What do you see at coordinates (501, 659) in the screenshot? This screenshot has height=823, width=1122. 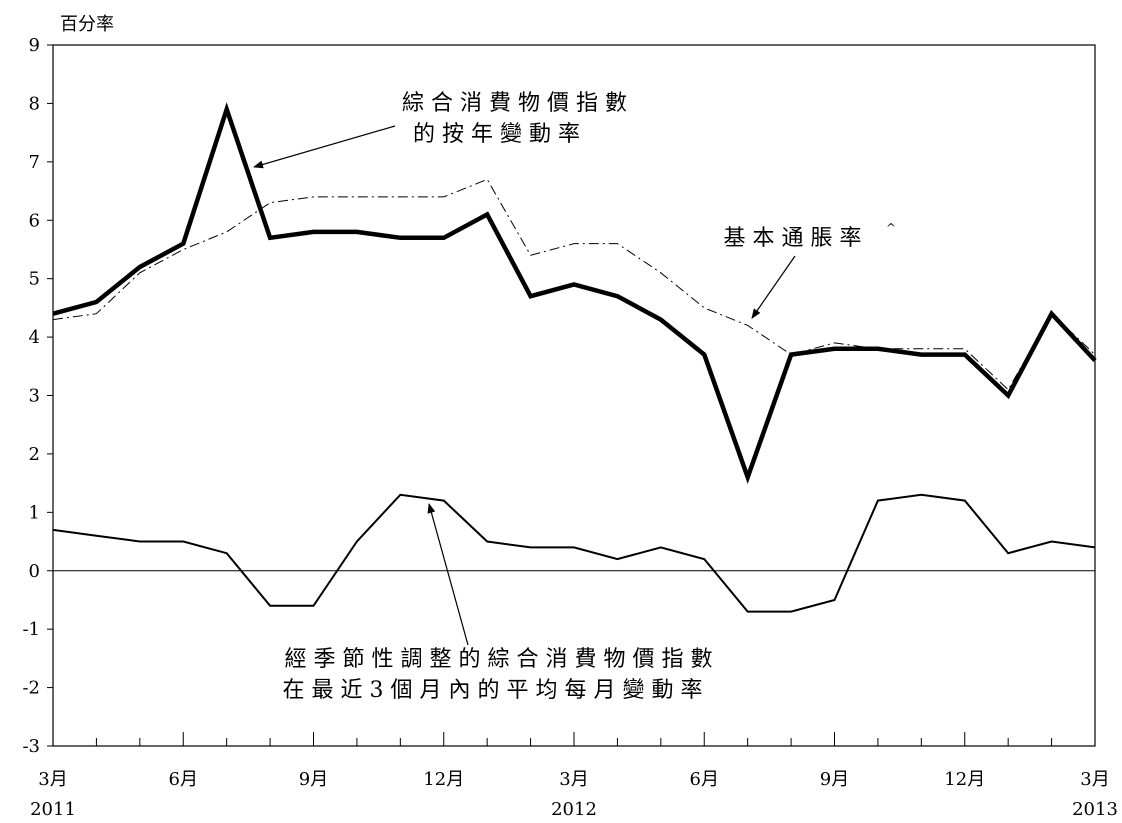 I see `mom-annotation-line1: 經季節性調整的綜合消費物價指數` at bounding box center [501, 659].